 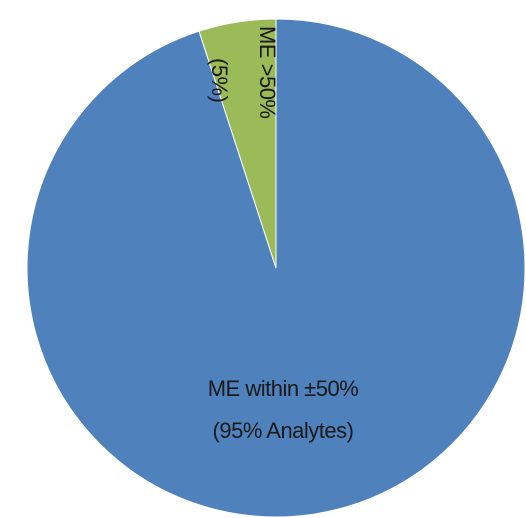 What do you see at coordinates (237, 143) in the screenshot?
I see `pie-slice` at bounding box center [237, 143].